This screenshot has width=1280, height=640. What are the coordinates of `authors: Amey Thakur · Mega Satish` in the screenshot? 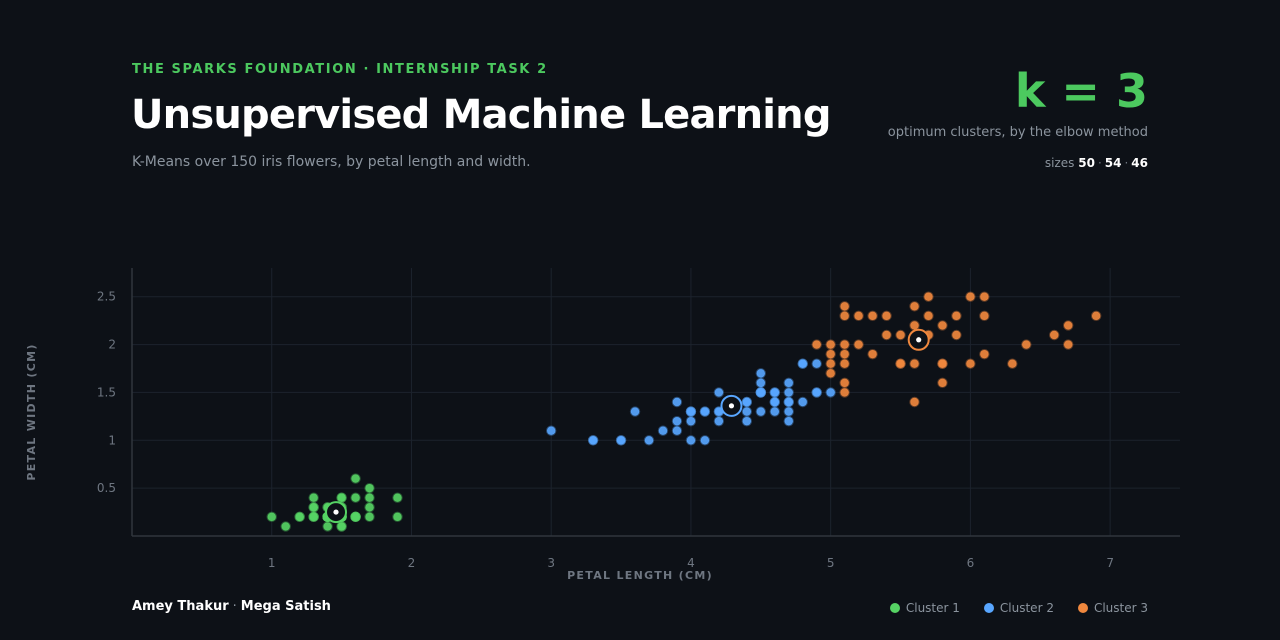 It's located at (231, 606).